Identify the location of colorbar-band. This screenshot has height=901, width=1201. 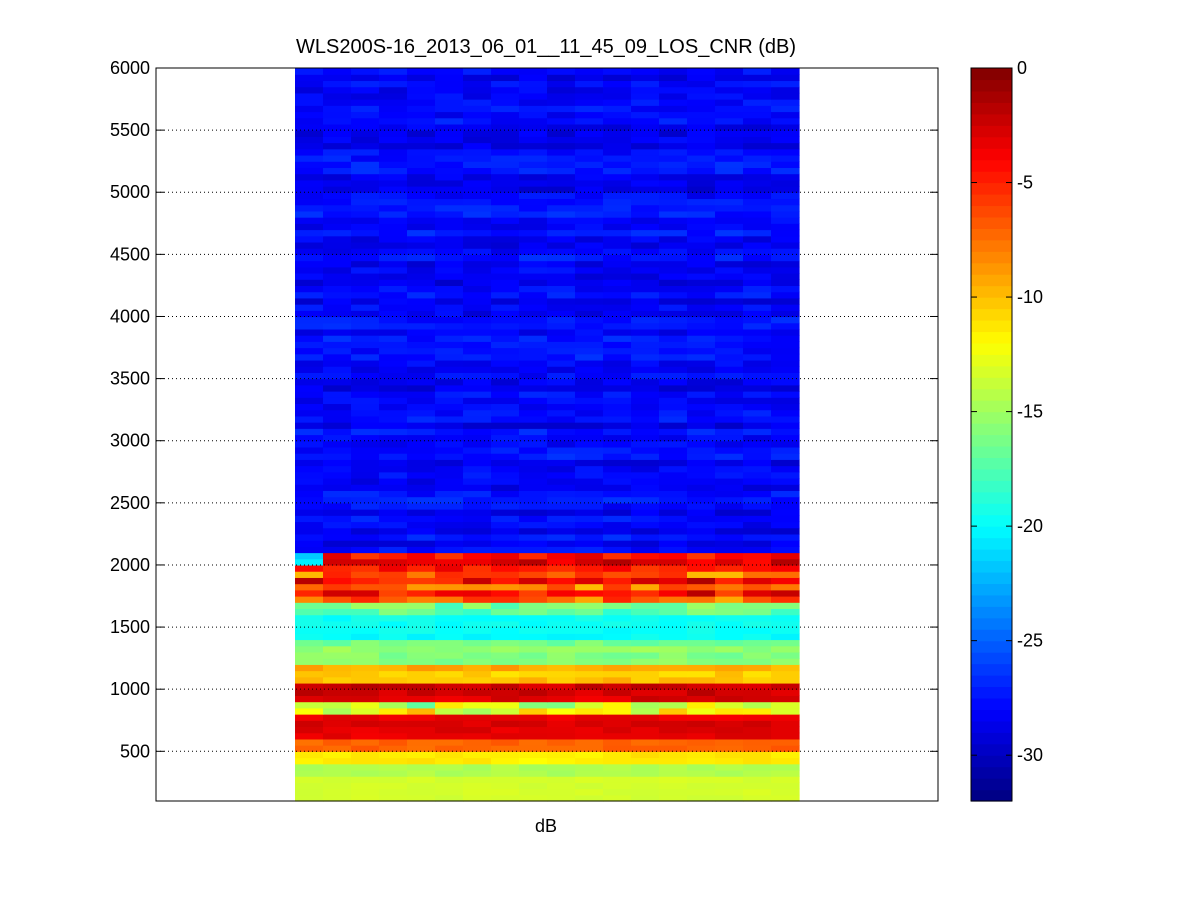
(991, 738).